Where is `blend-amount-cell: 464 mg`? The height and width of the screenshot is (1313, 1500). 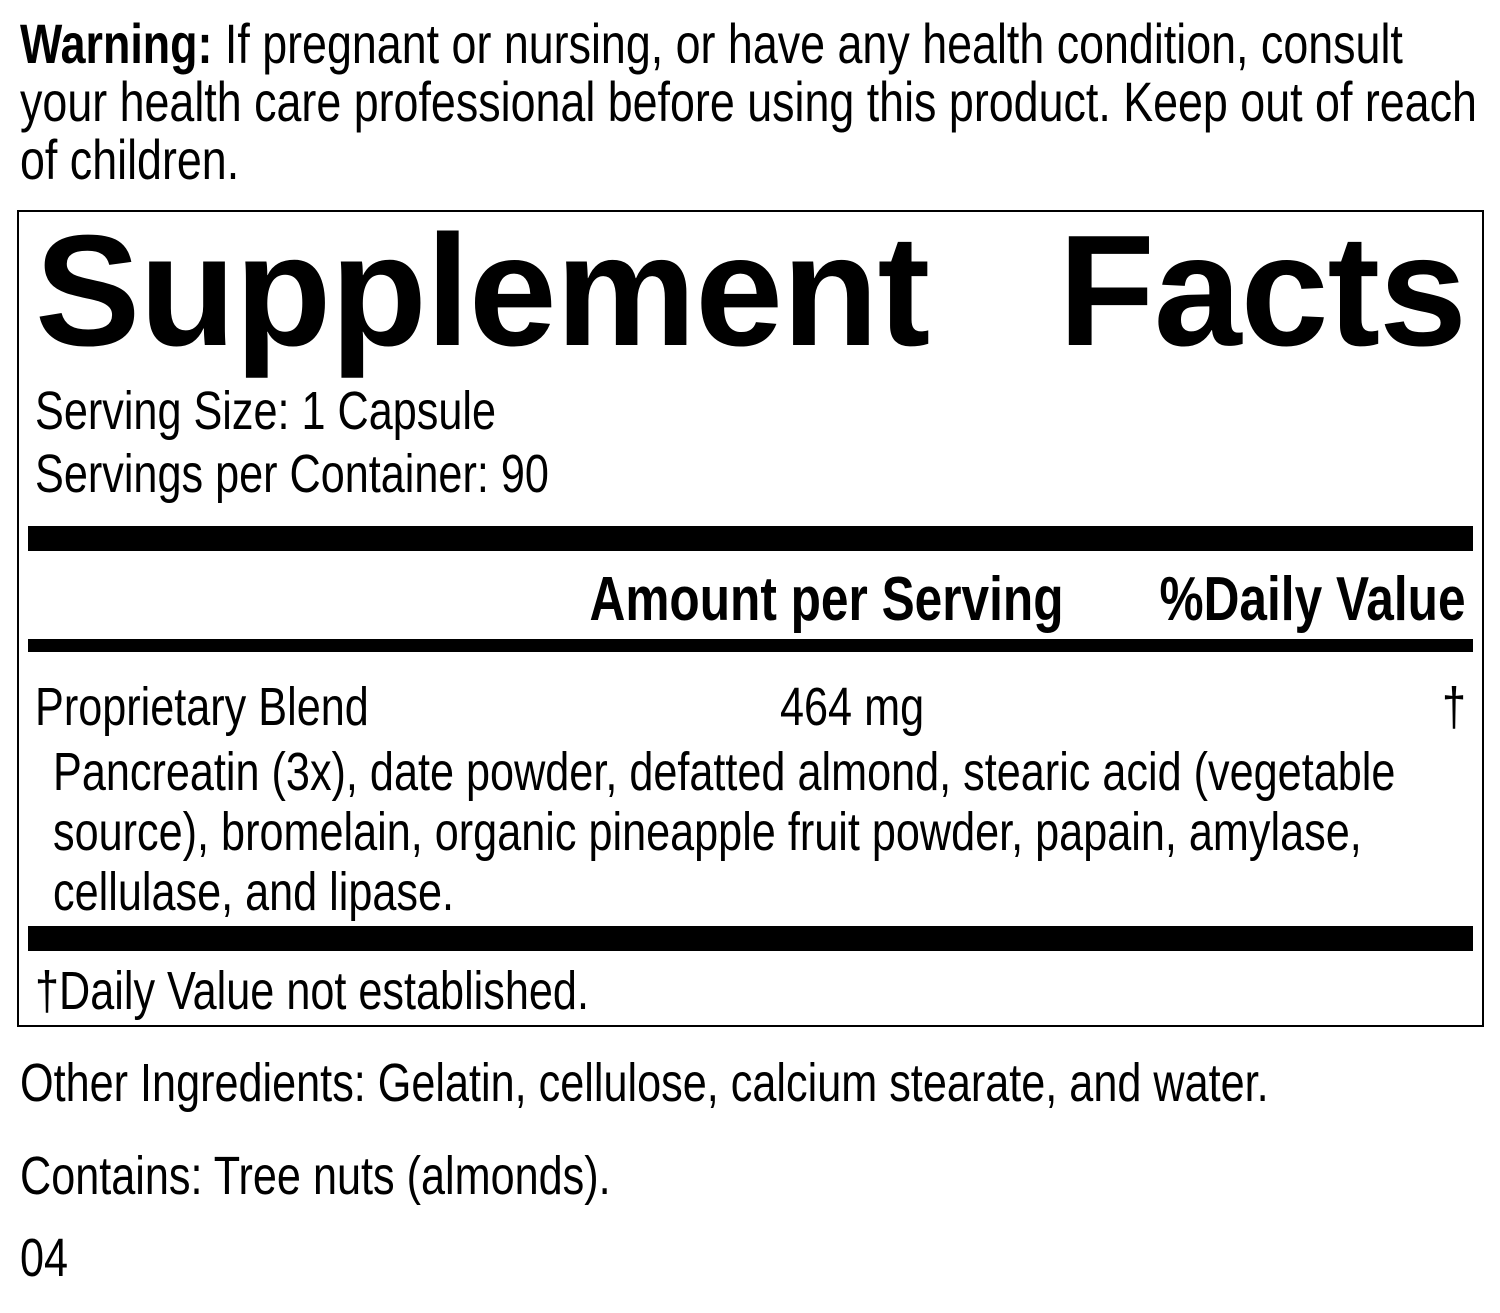
blend-amount-cell: 464 mg is located at coordinates (1023, 707).